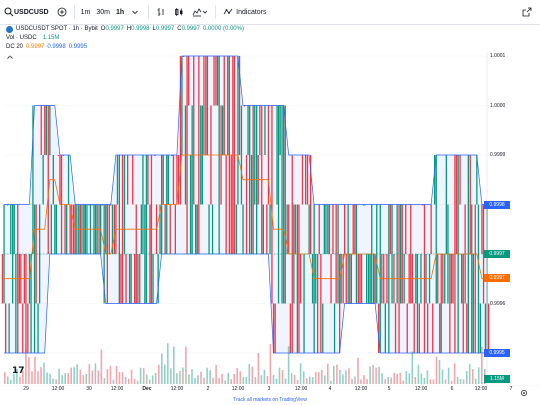 This screenshot has width=540, height=405. I want to click on tradingview-logo: 𝟭𝟳, so click(18, 371).